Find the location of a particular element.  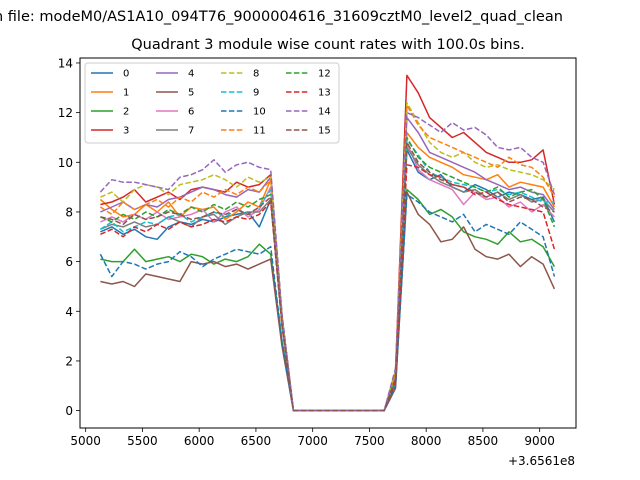

x-tick-label: 5000 is located at coordinates (85, 441).